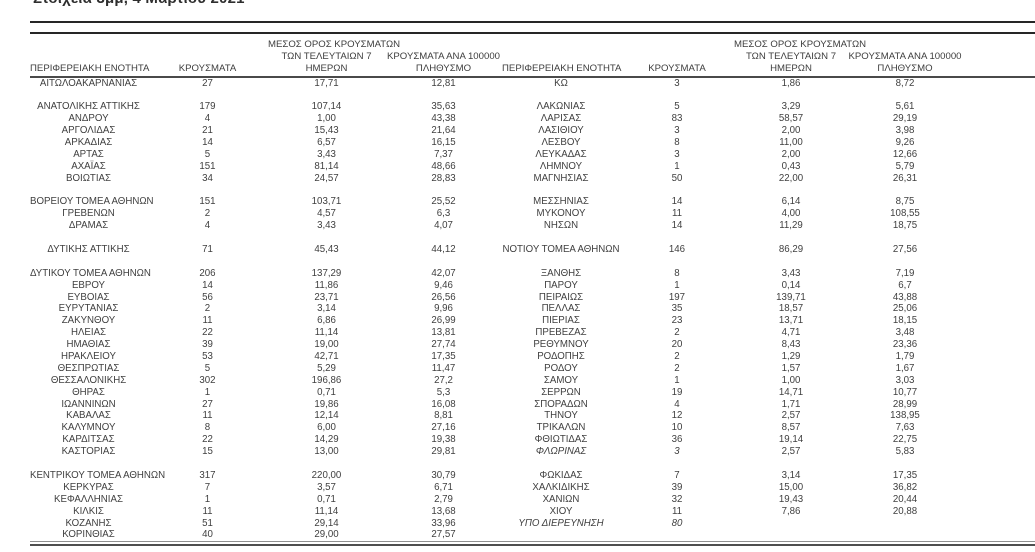  Describe the element at coordinates (88, 535) in the screenshot. I see `region-cell: ΚΟΡΙΝΘΙΑΣ` at that location.